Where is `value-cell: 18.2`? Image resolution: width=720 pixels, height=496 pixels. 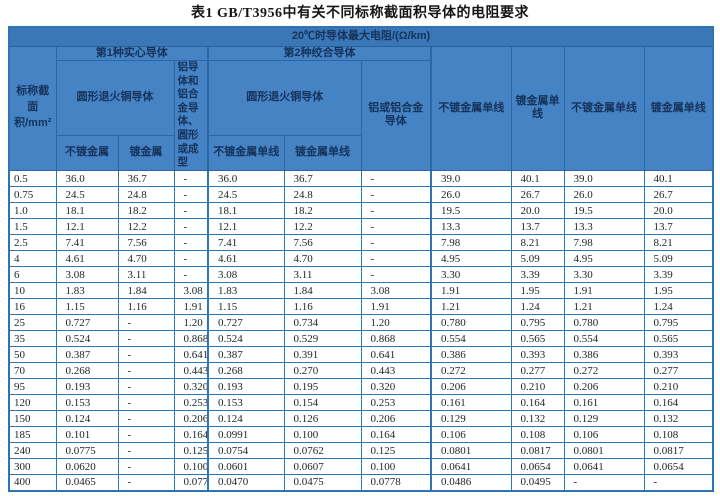
value-cell: 18.2 is located at coordinates (322, 211).